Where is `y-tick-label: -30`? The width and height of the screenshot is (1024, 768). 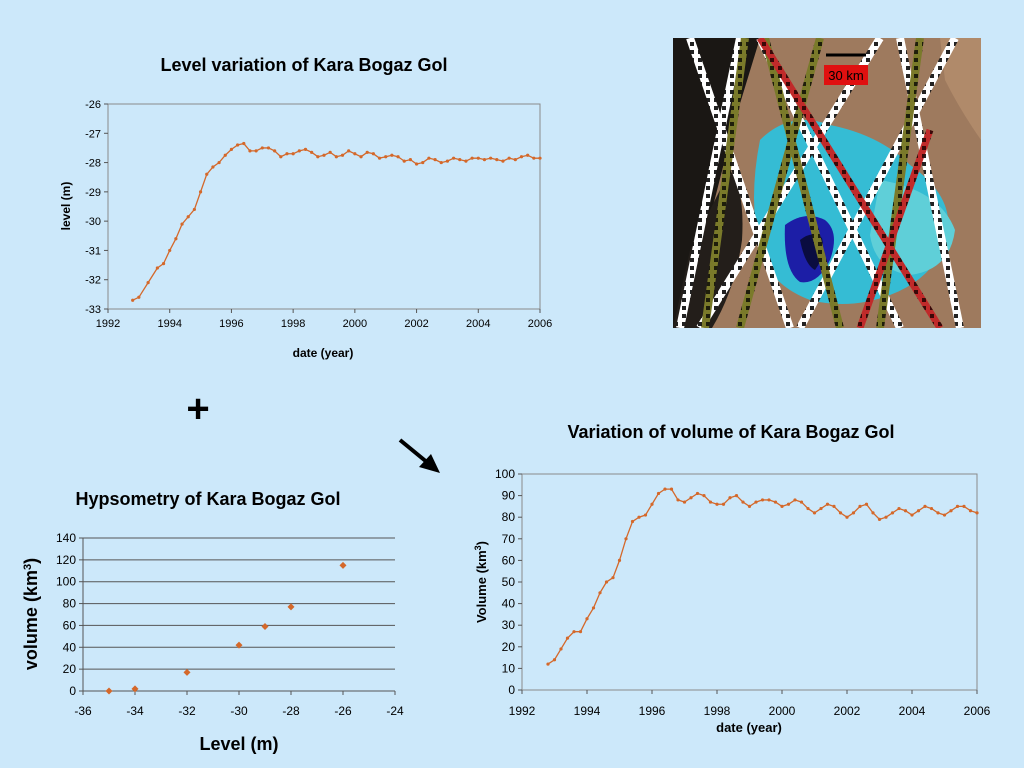 y-tick-label: -30 is located at coordinates (93, 222).